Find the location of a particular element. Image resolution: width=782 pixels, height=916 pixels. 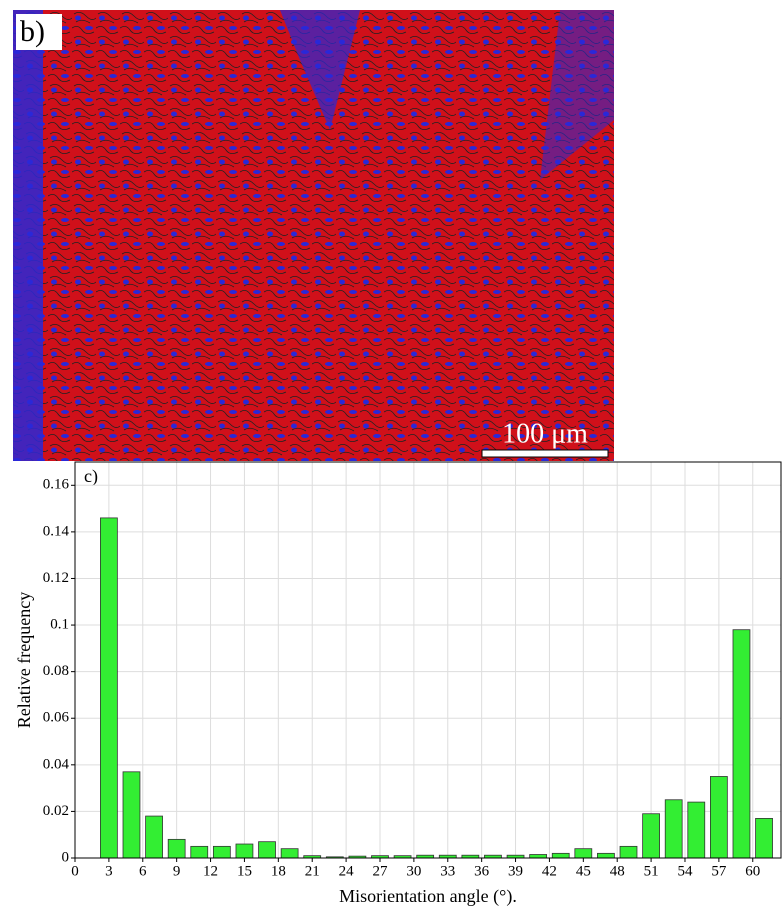

x-tick-label: 54 is located at coordinates (685, 871).